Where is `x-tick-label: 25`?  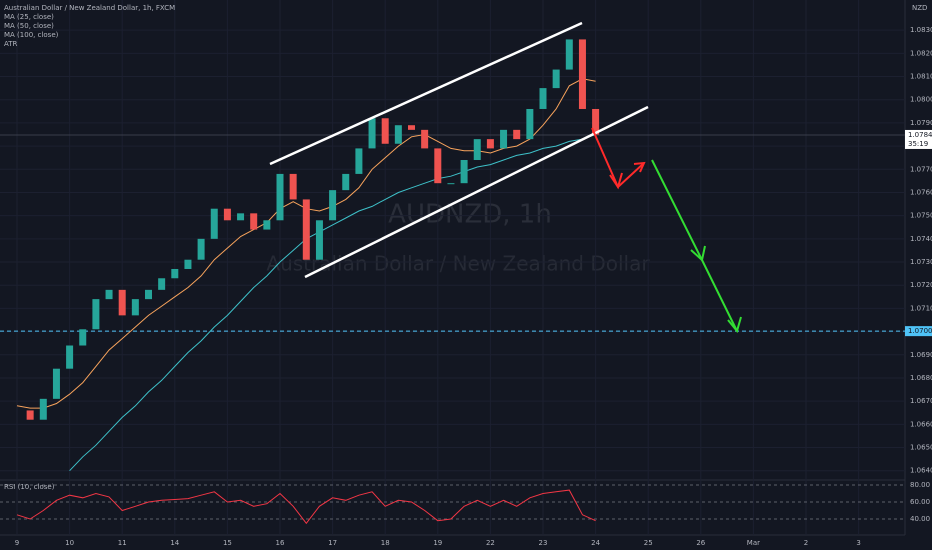
x-tick-label: 25 is located at coordinates (648, 543).